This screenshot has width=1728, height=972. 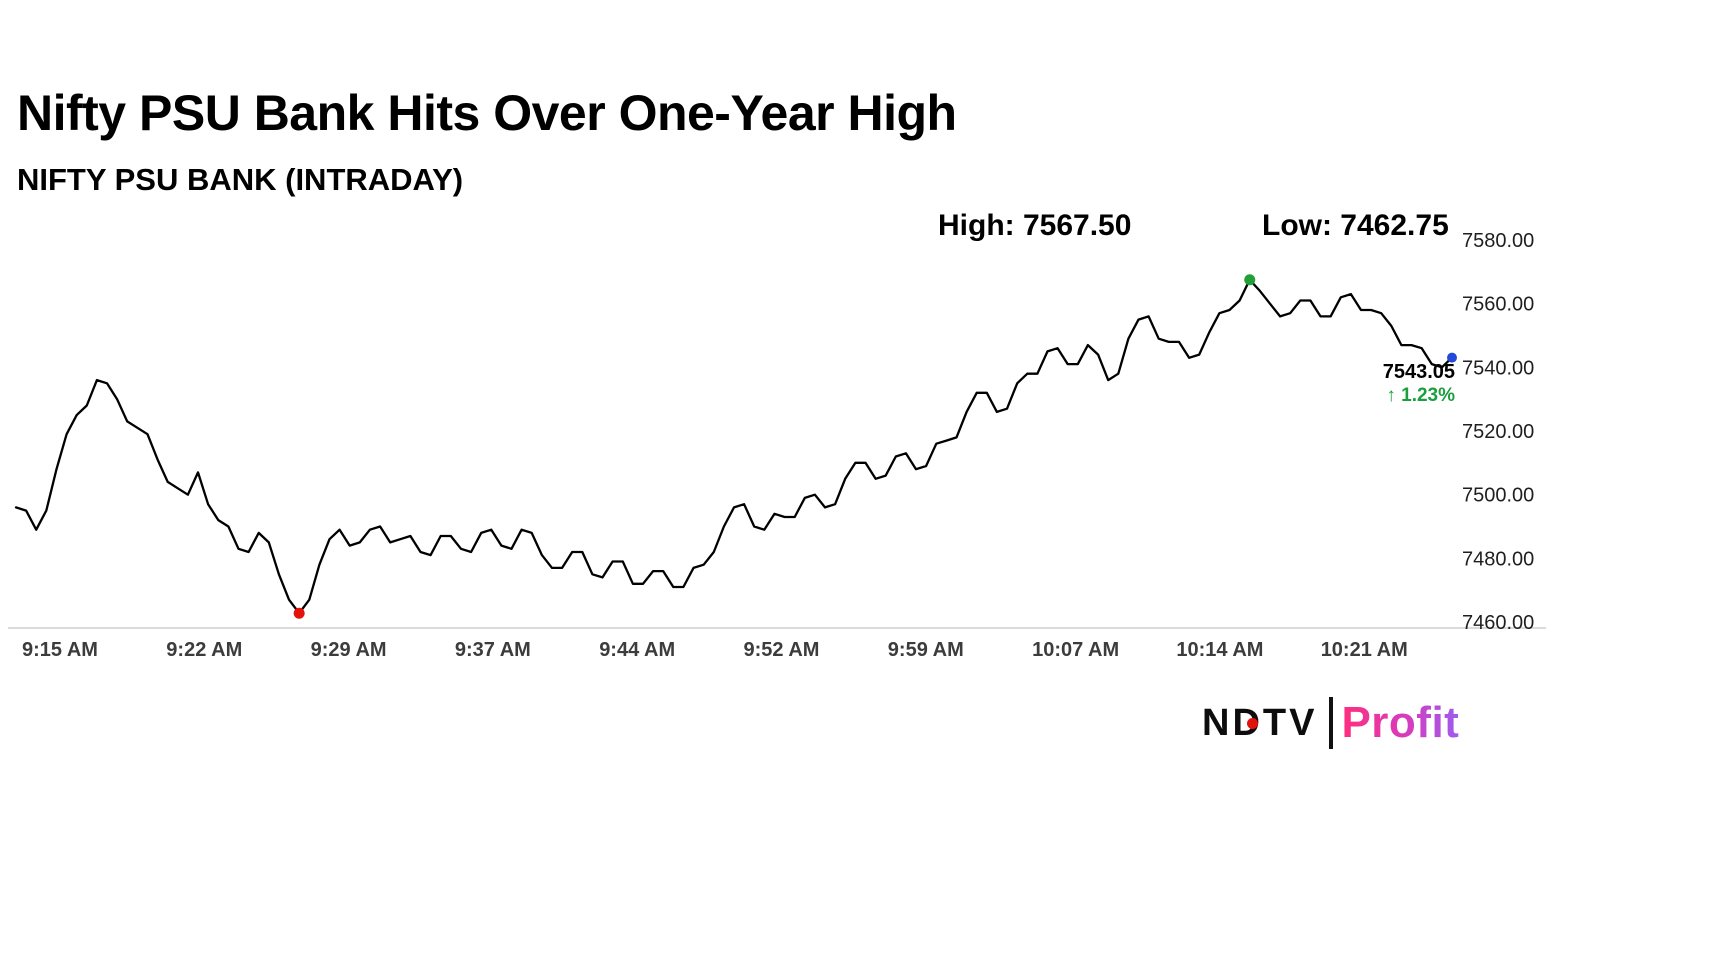 What do you see at coordinates (1498, 623) in the screenshot?
I see `y-axis-tick-label: 7460.00` at bounding box center [1498, 623].